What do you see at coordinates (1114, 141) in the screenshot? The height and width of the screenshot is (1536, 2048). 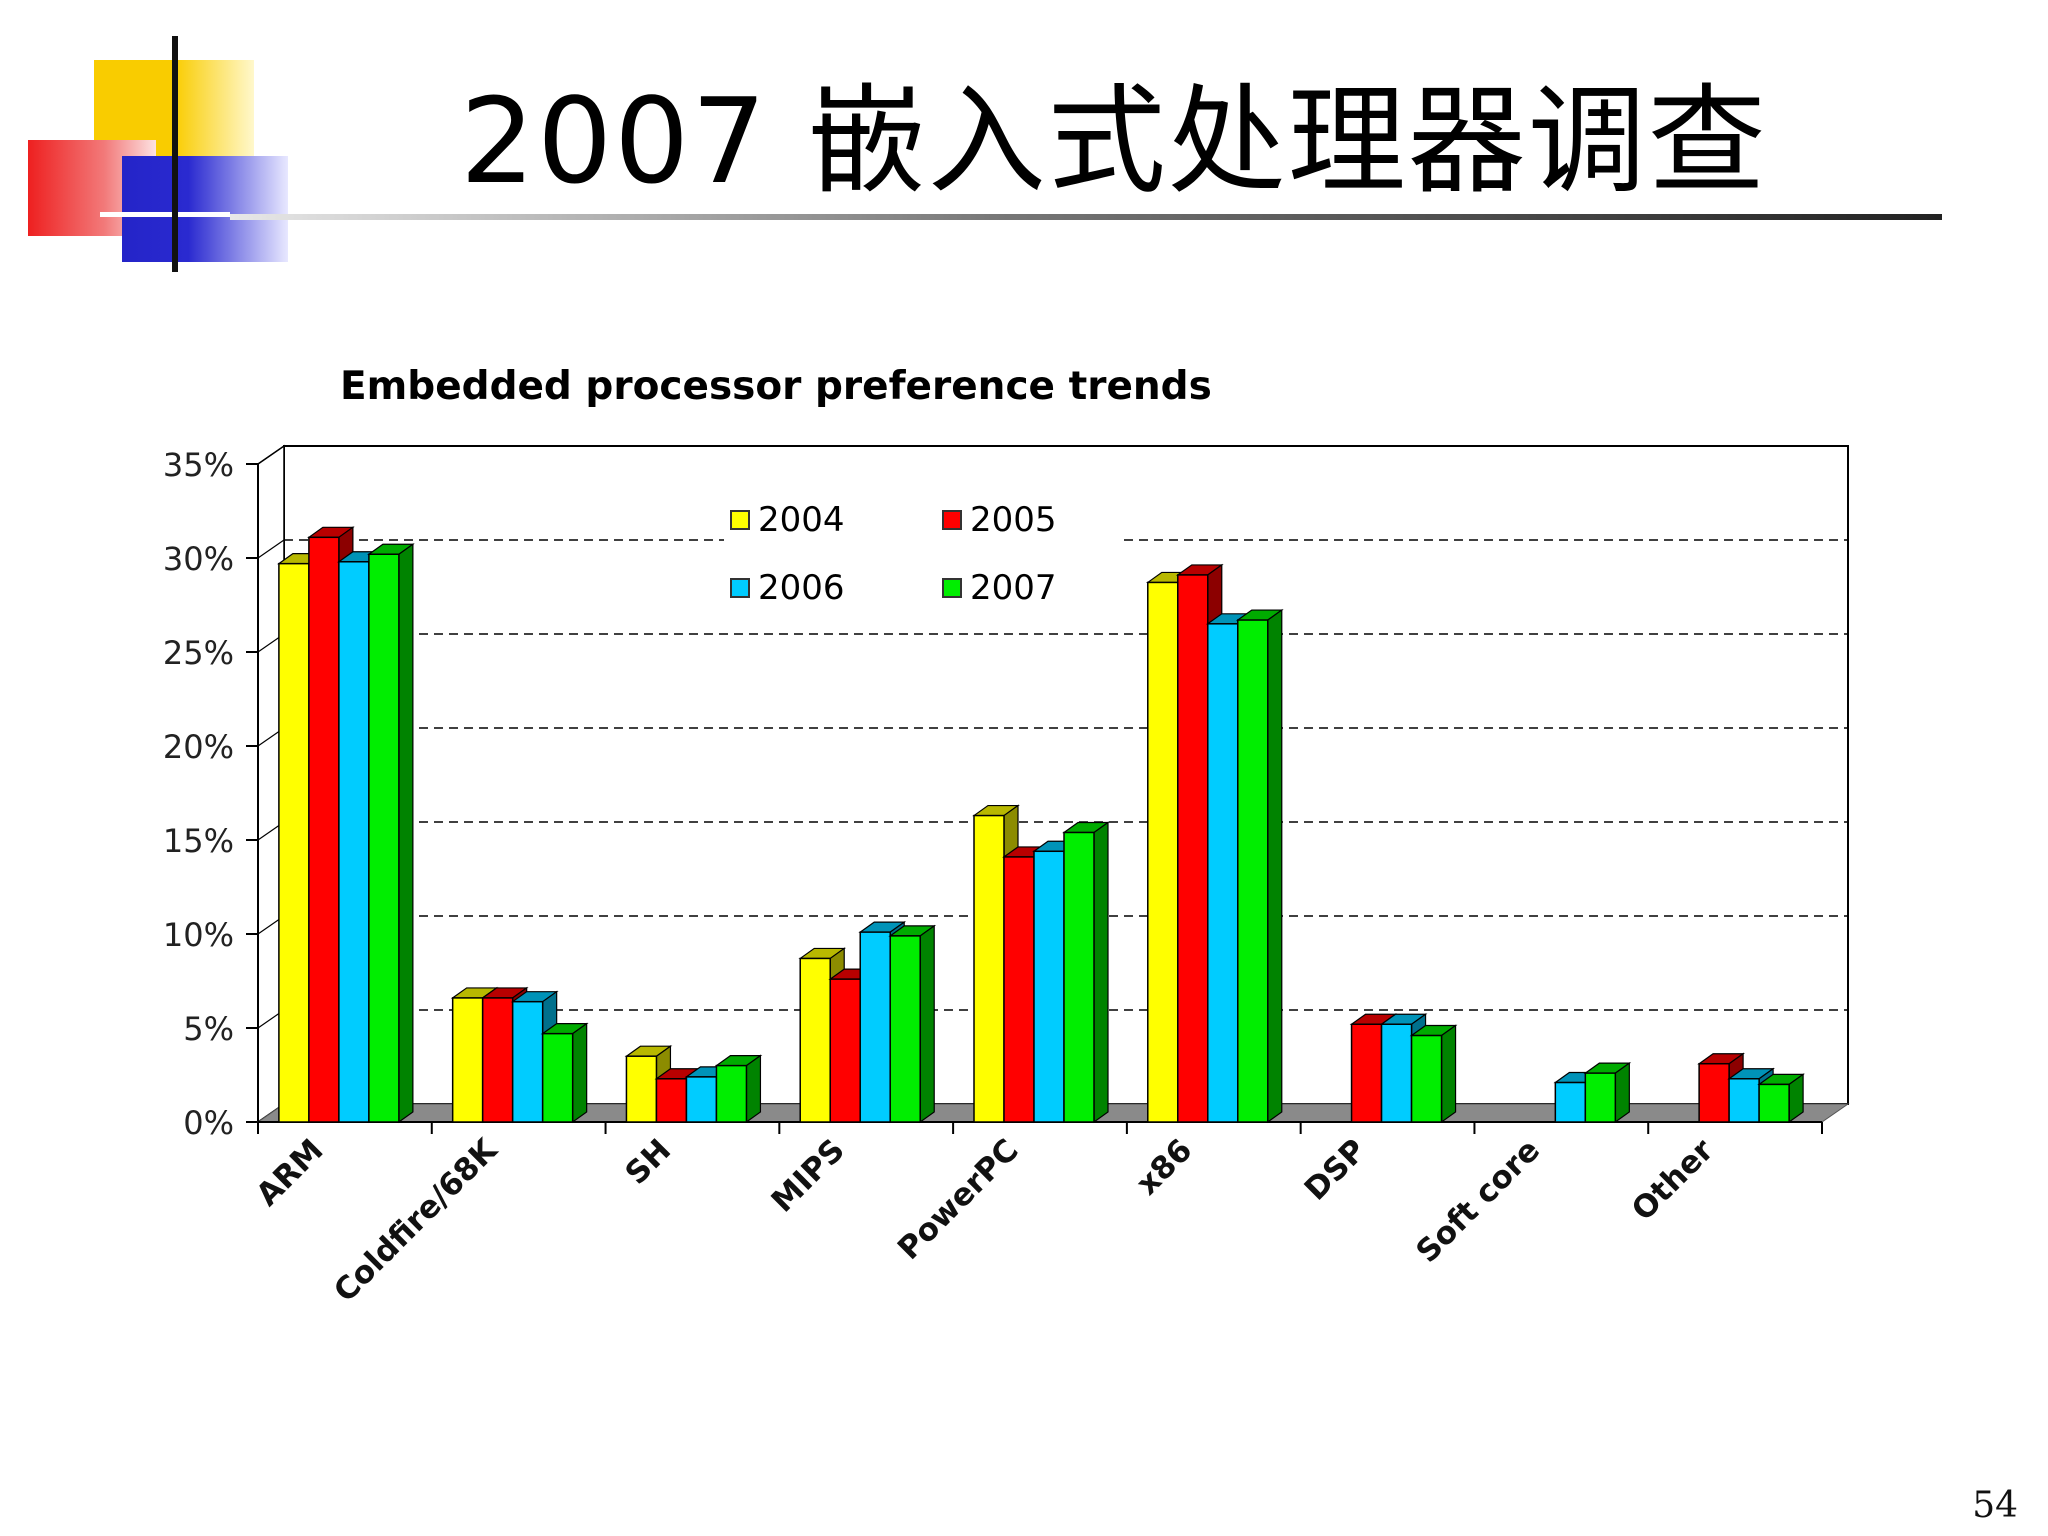 I see `slide-title: 2007 嵌入式处理器调查` at bounding box center [1114, 141].